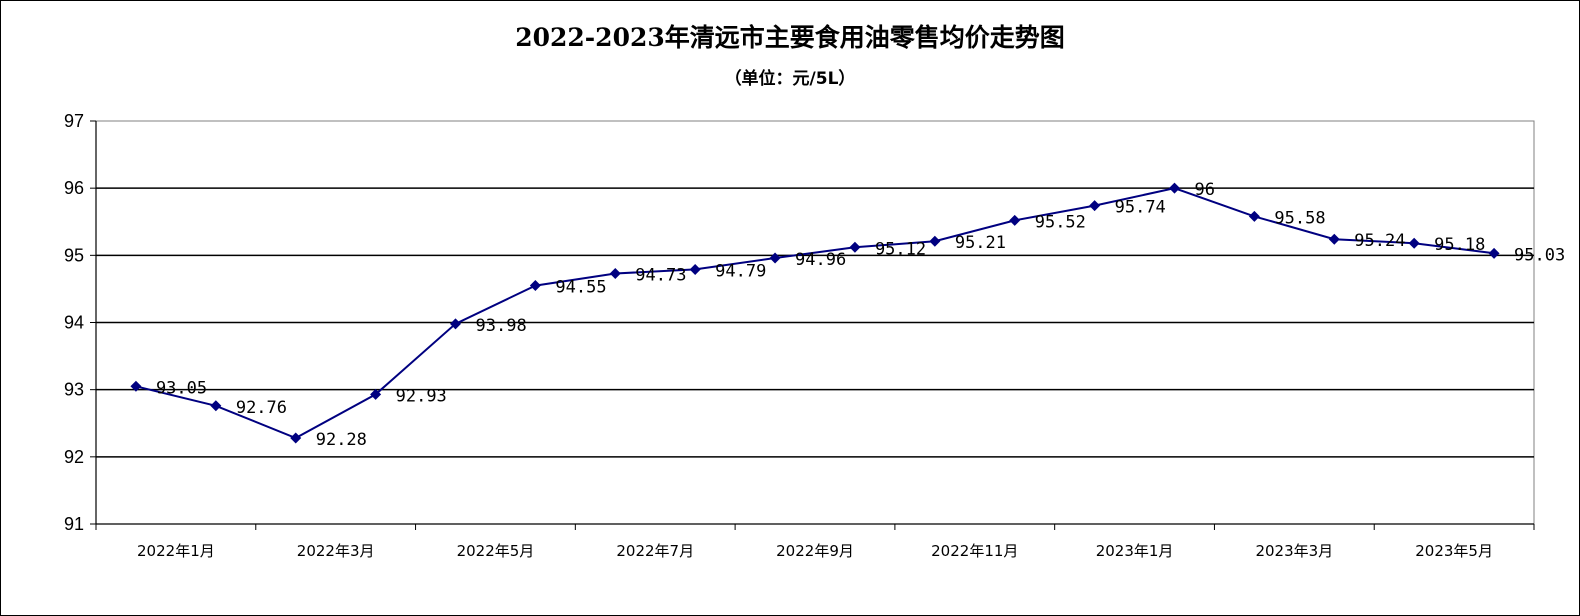 This screenshot has height=616, width=1580. I want to click on data-label: 95.12, so click(900, 249).